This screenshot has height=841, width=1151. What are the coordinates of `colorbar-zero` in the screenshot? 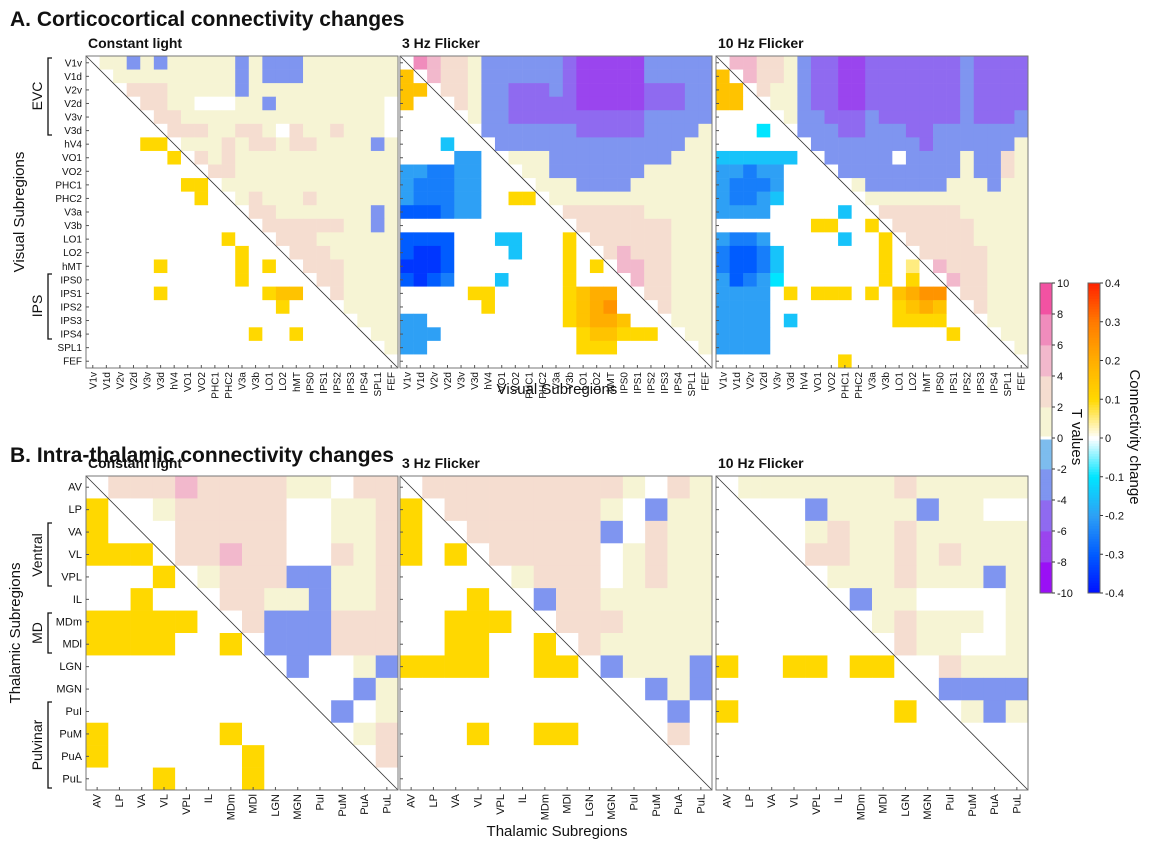 It's located at (1094, 438).